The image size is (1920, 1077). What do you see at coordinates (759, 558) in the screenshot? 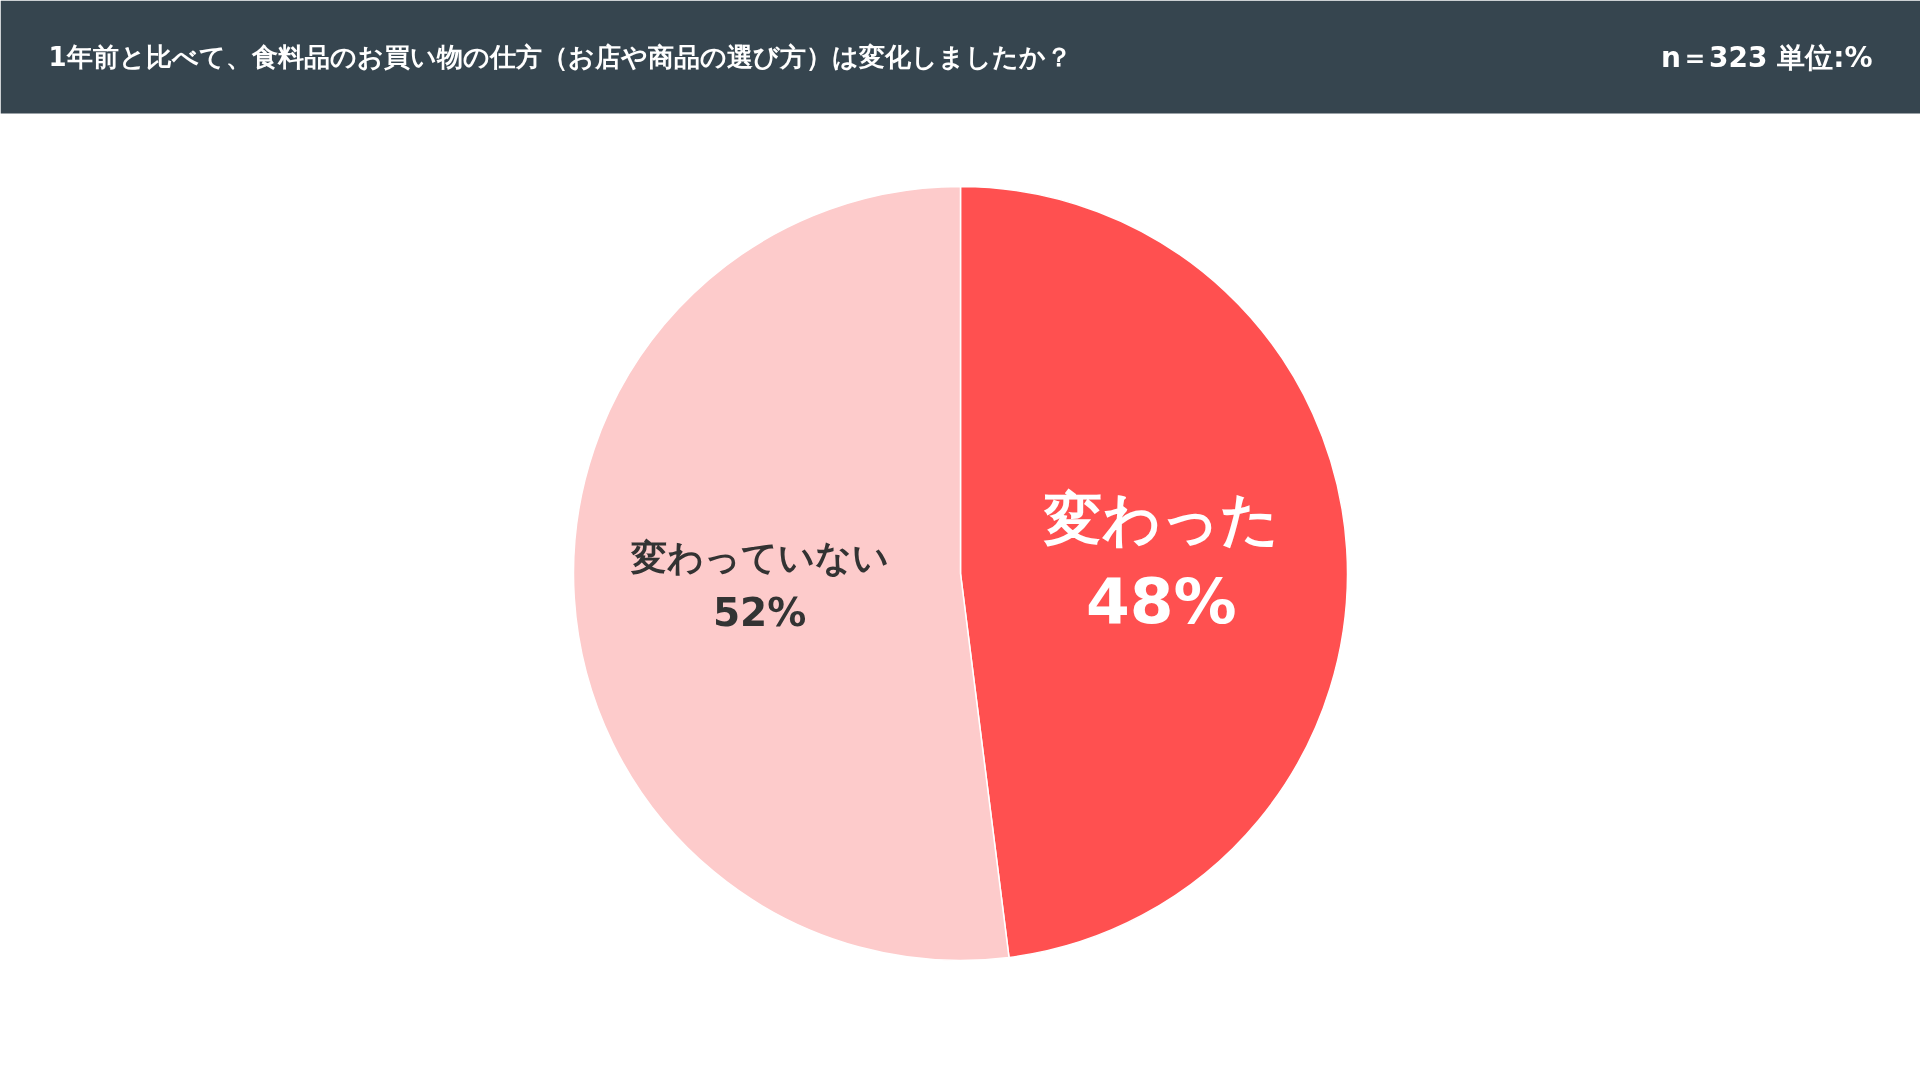
I see `slice-label: 変わっていない` at bounding box center [759, 558].